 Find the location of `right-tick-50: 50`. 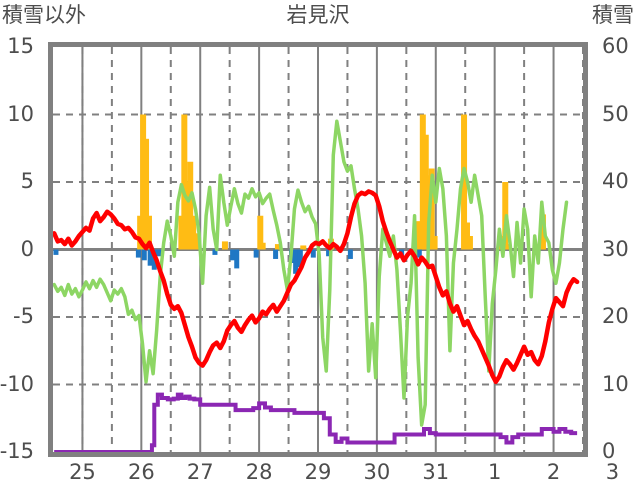

right-tick-50: 50 is located at coordinates (615, 113).